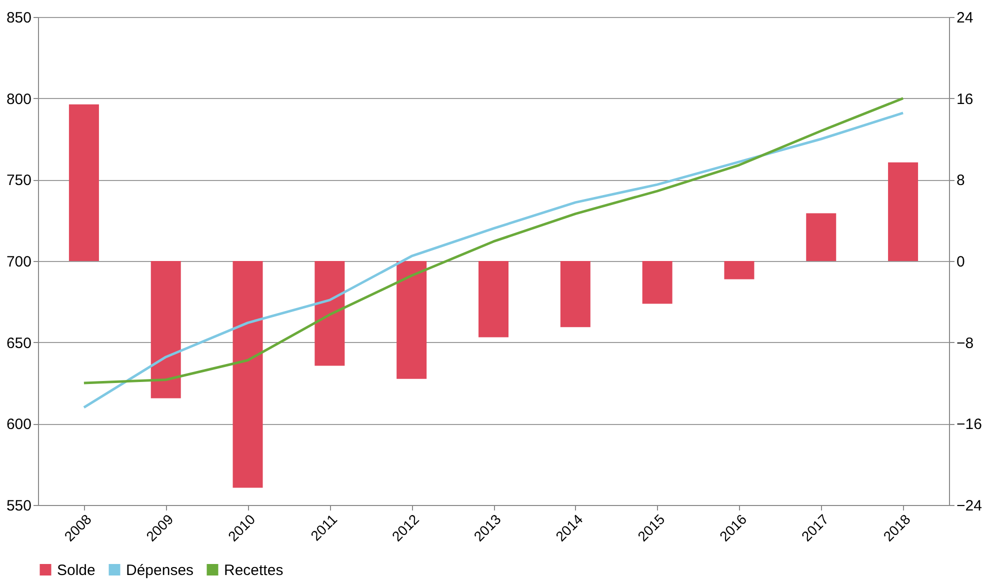 This screenshot has width=992, height=583. I want to click on legend-label: Recettes, so click(254, 570).